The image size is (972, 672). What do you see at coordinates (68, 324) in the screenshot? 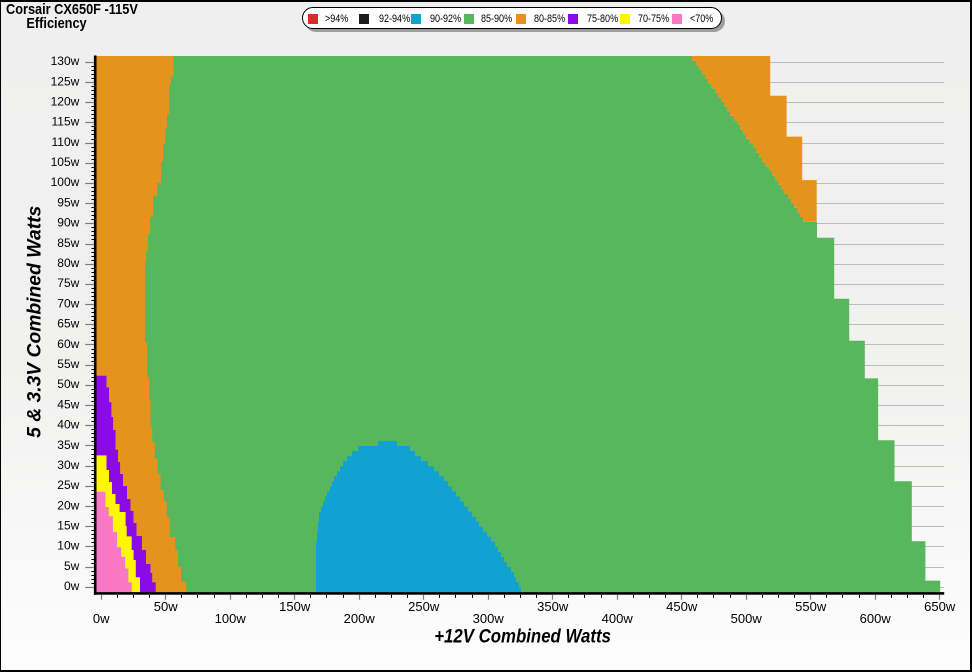
I see `svg-text: 65w` at bounding box center [68, 324].